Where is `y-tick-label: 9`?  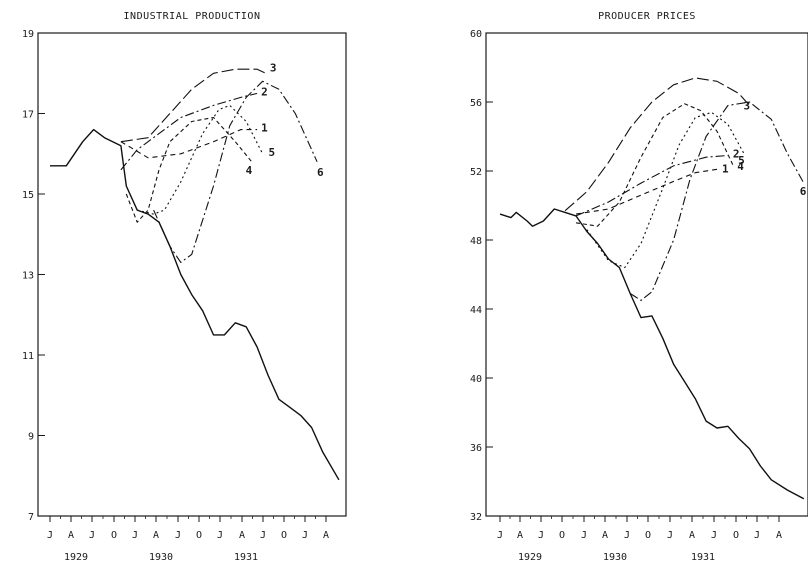
y-tick-label: 9 is located at coordinates (31, 437).